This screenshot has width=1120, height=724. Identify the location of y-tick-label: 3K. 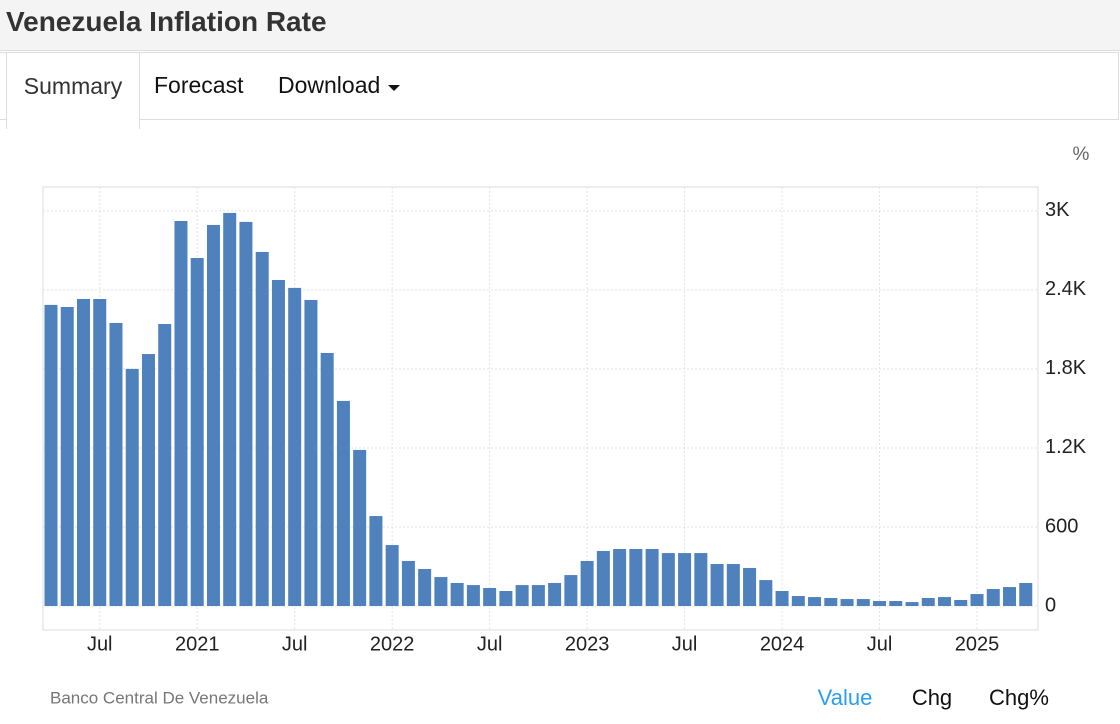
(1057, 210).